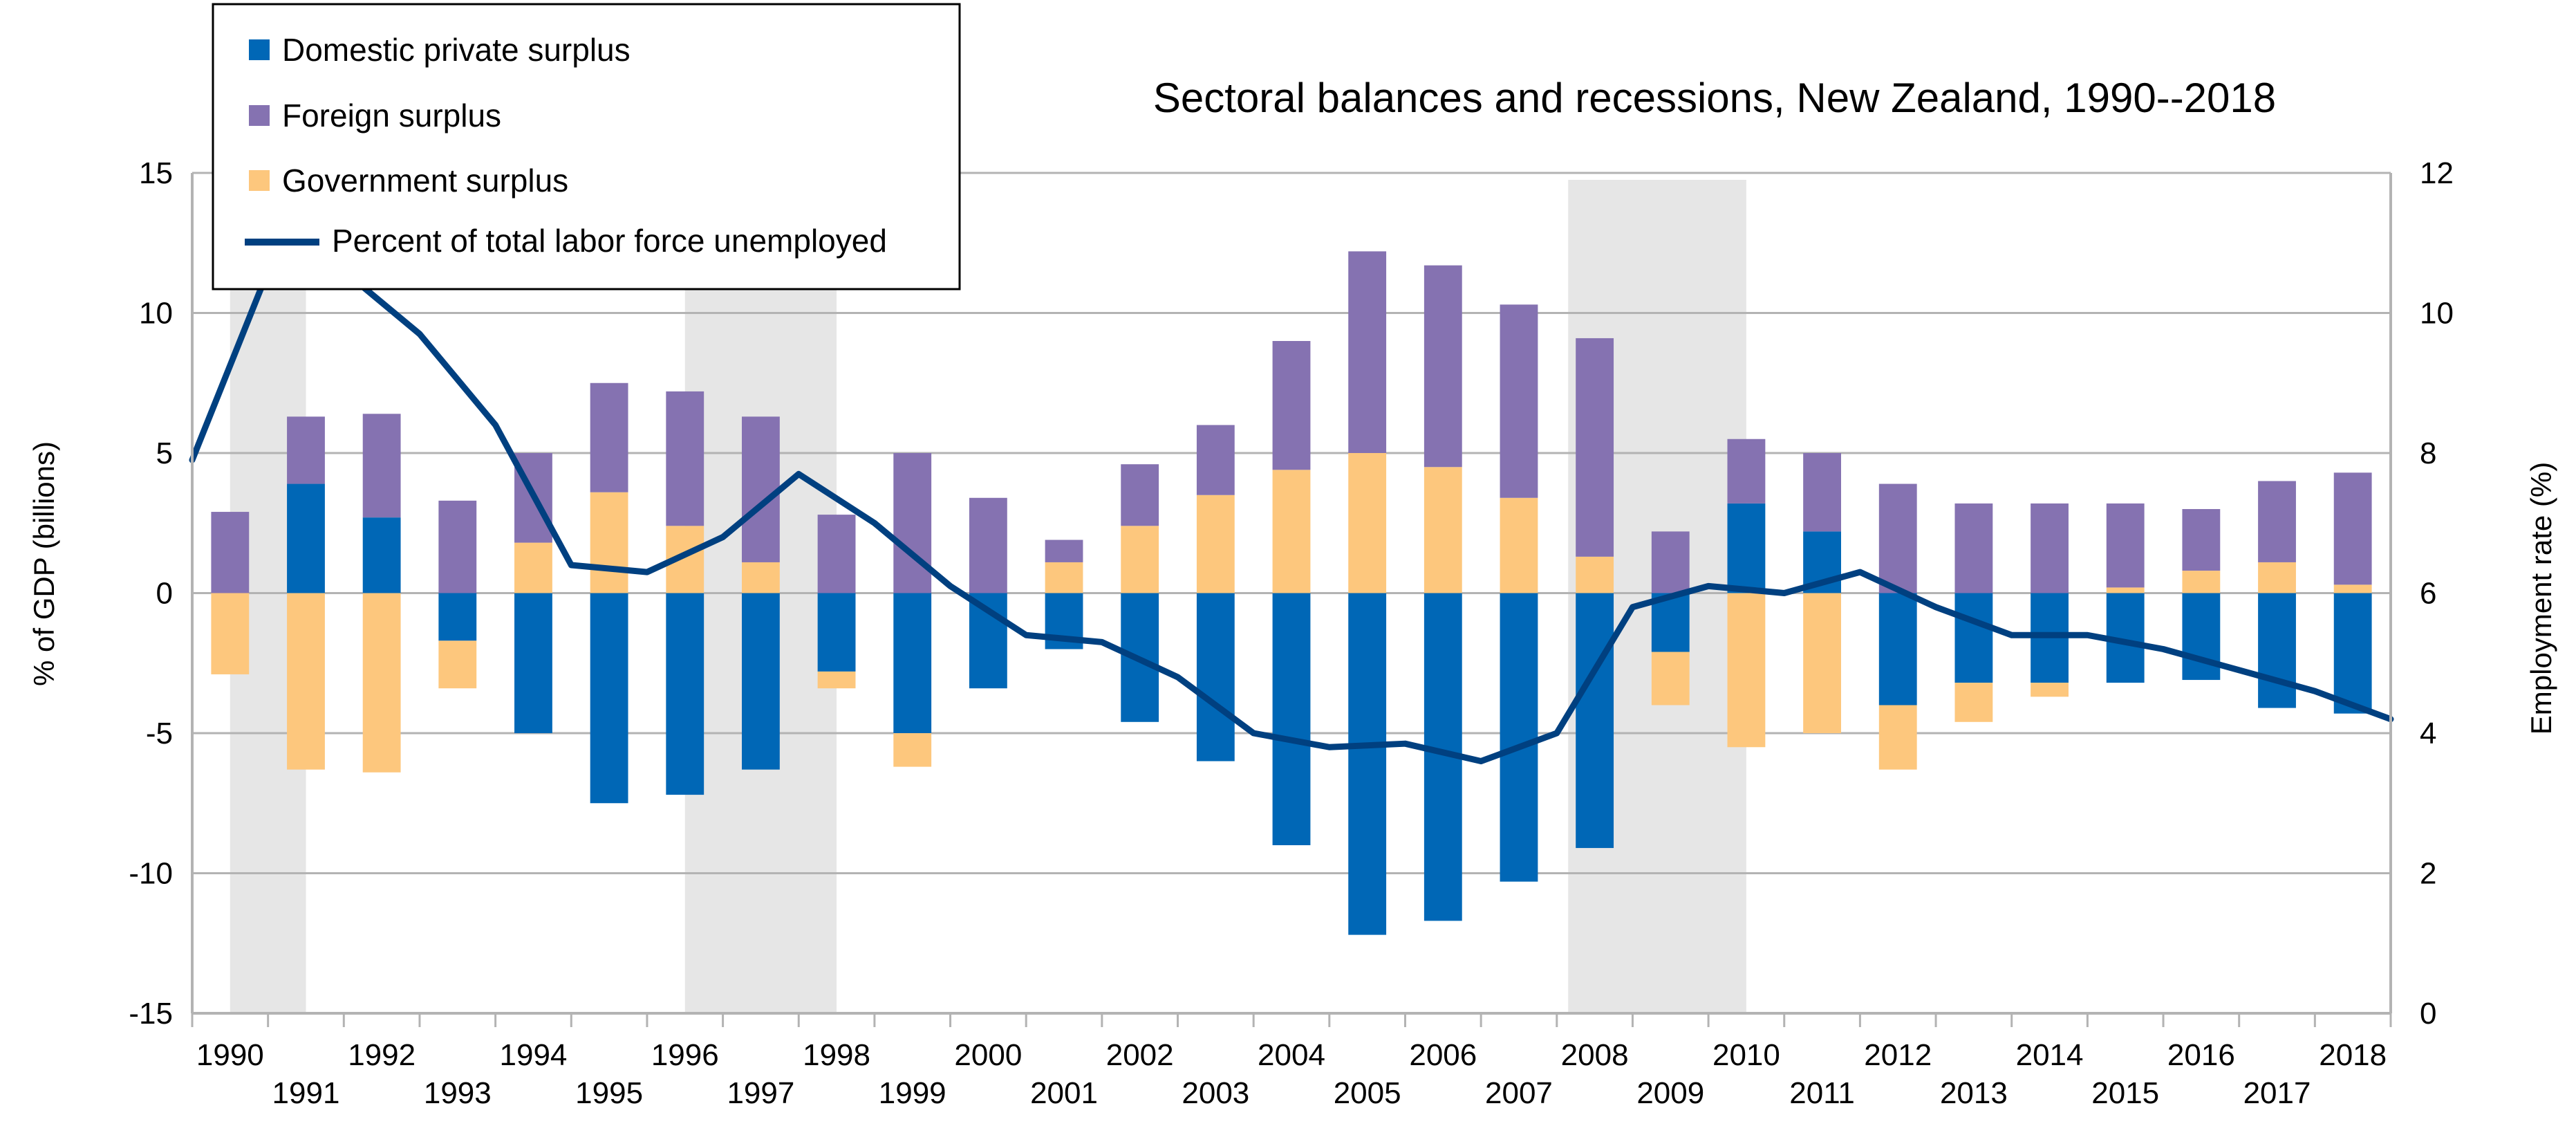 The width and height of the screenshot is (2576, 1144). Describe the element at coordinates (259, 49) in the screenshot. I see `legend-swatch-domestic` at that location.